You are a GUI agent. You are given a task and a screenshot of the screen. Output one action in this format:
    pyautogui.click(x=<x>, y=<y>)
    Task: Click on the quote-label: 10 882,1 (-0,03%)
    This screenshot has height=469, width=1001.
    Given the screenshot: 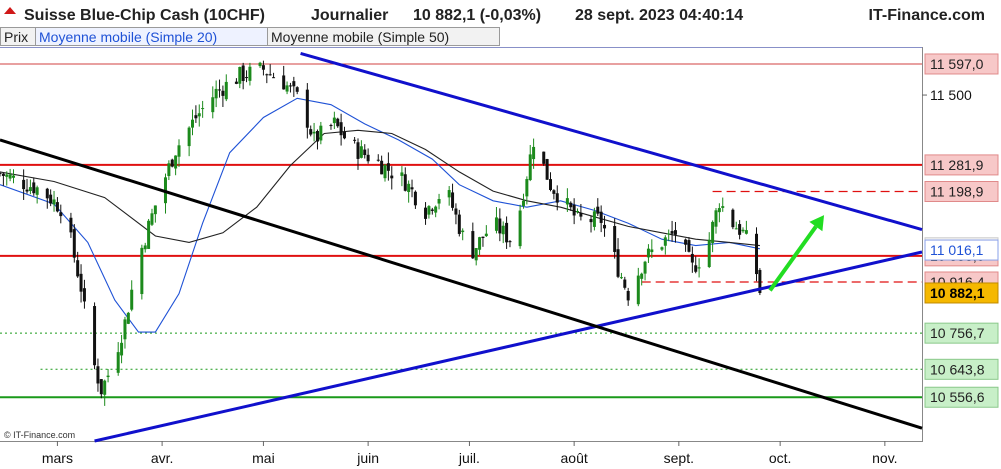 What is the action you would take?
    pyautogui.click(x=477, y=15)
    